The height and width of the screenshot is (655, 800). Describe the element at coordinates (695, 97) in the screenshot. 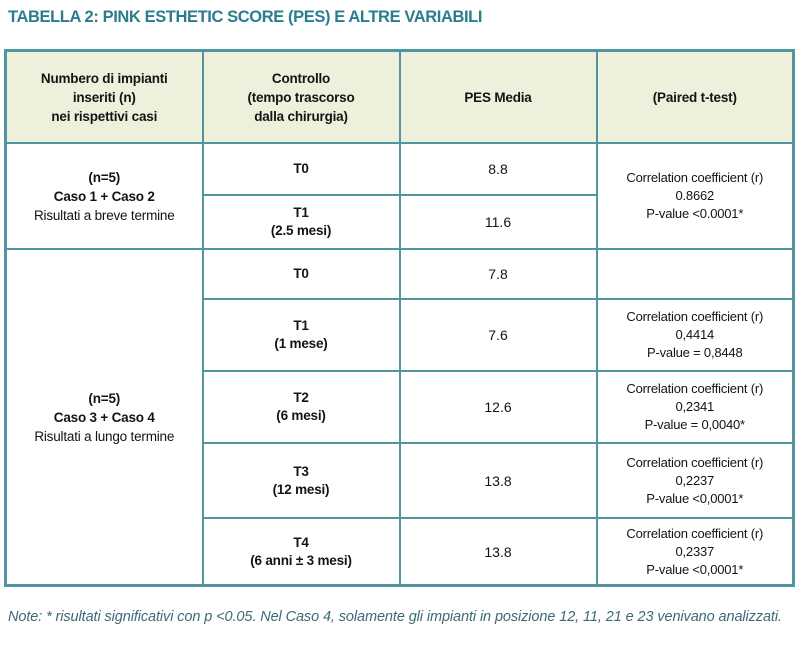

I see `header-paired-t-test: (Paired t-test)` at that location.